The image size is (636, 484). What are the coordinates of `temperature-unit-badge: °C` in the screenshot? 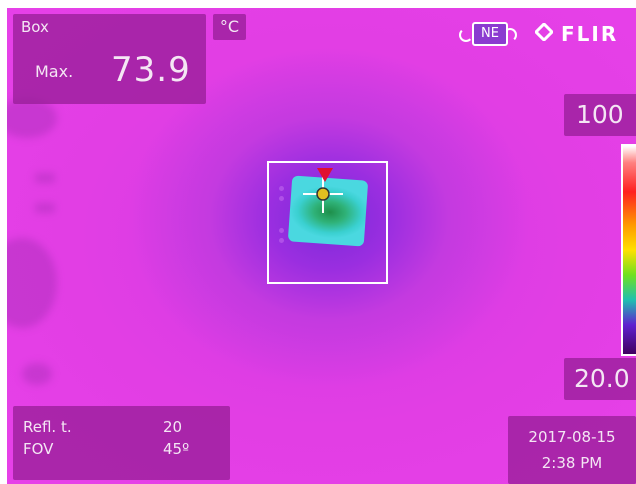 It's located at (229, 27).